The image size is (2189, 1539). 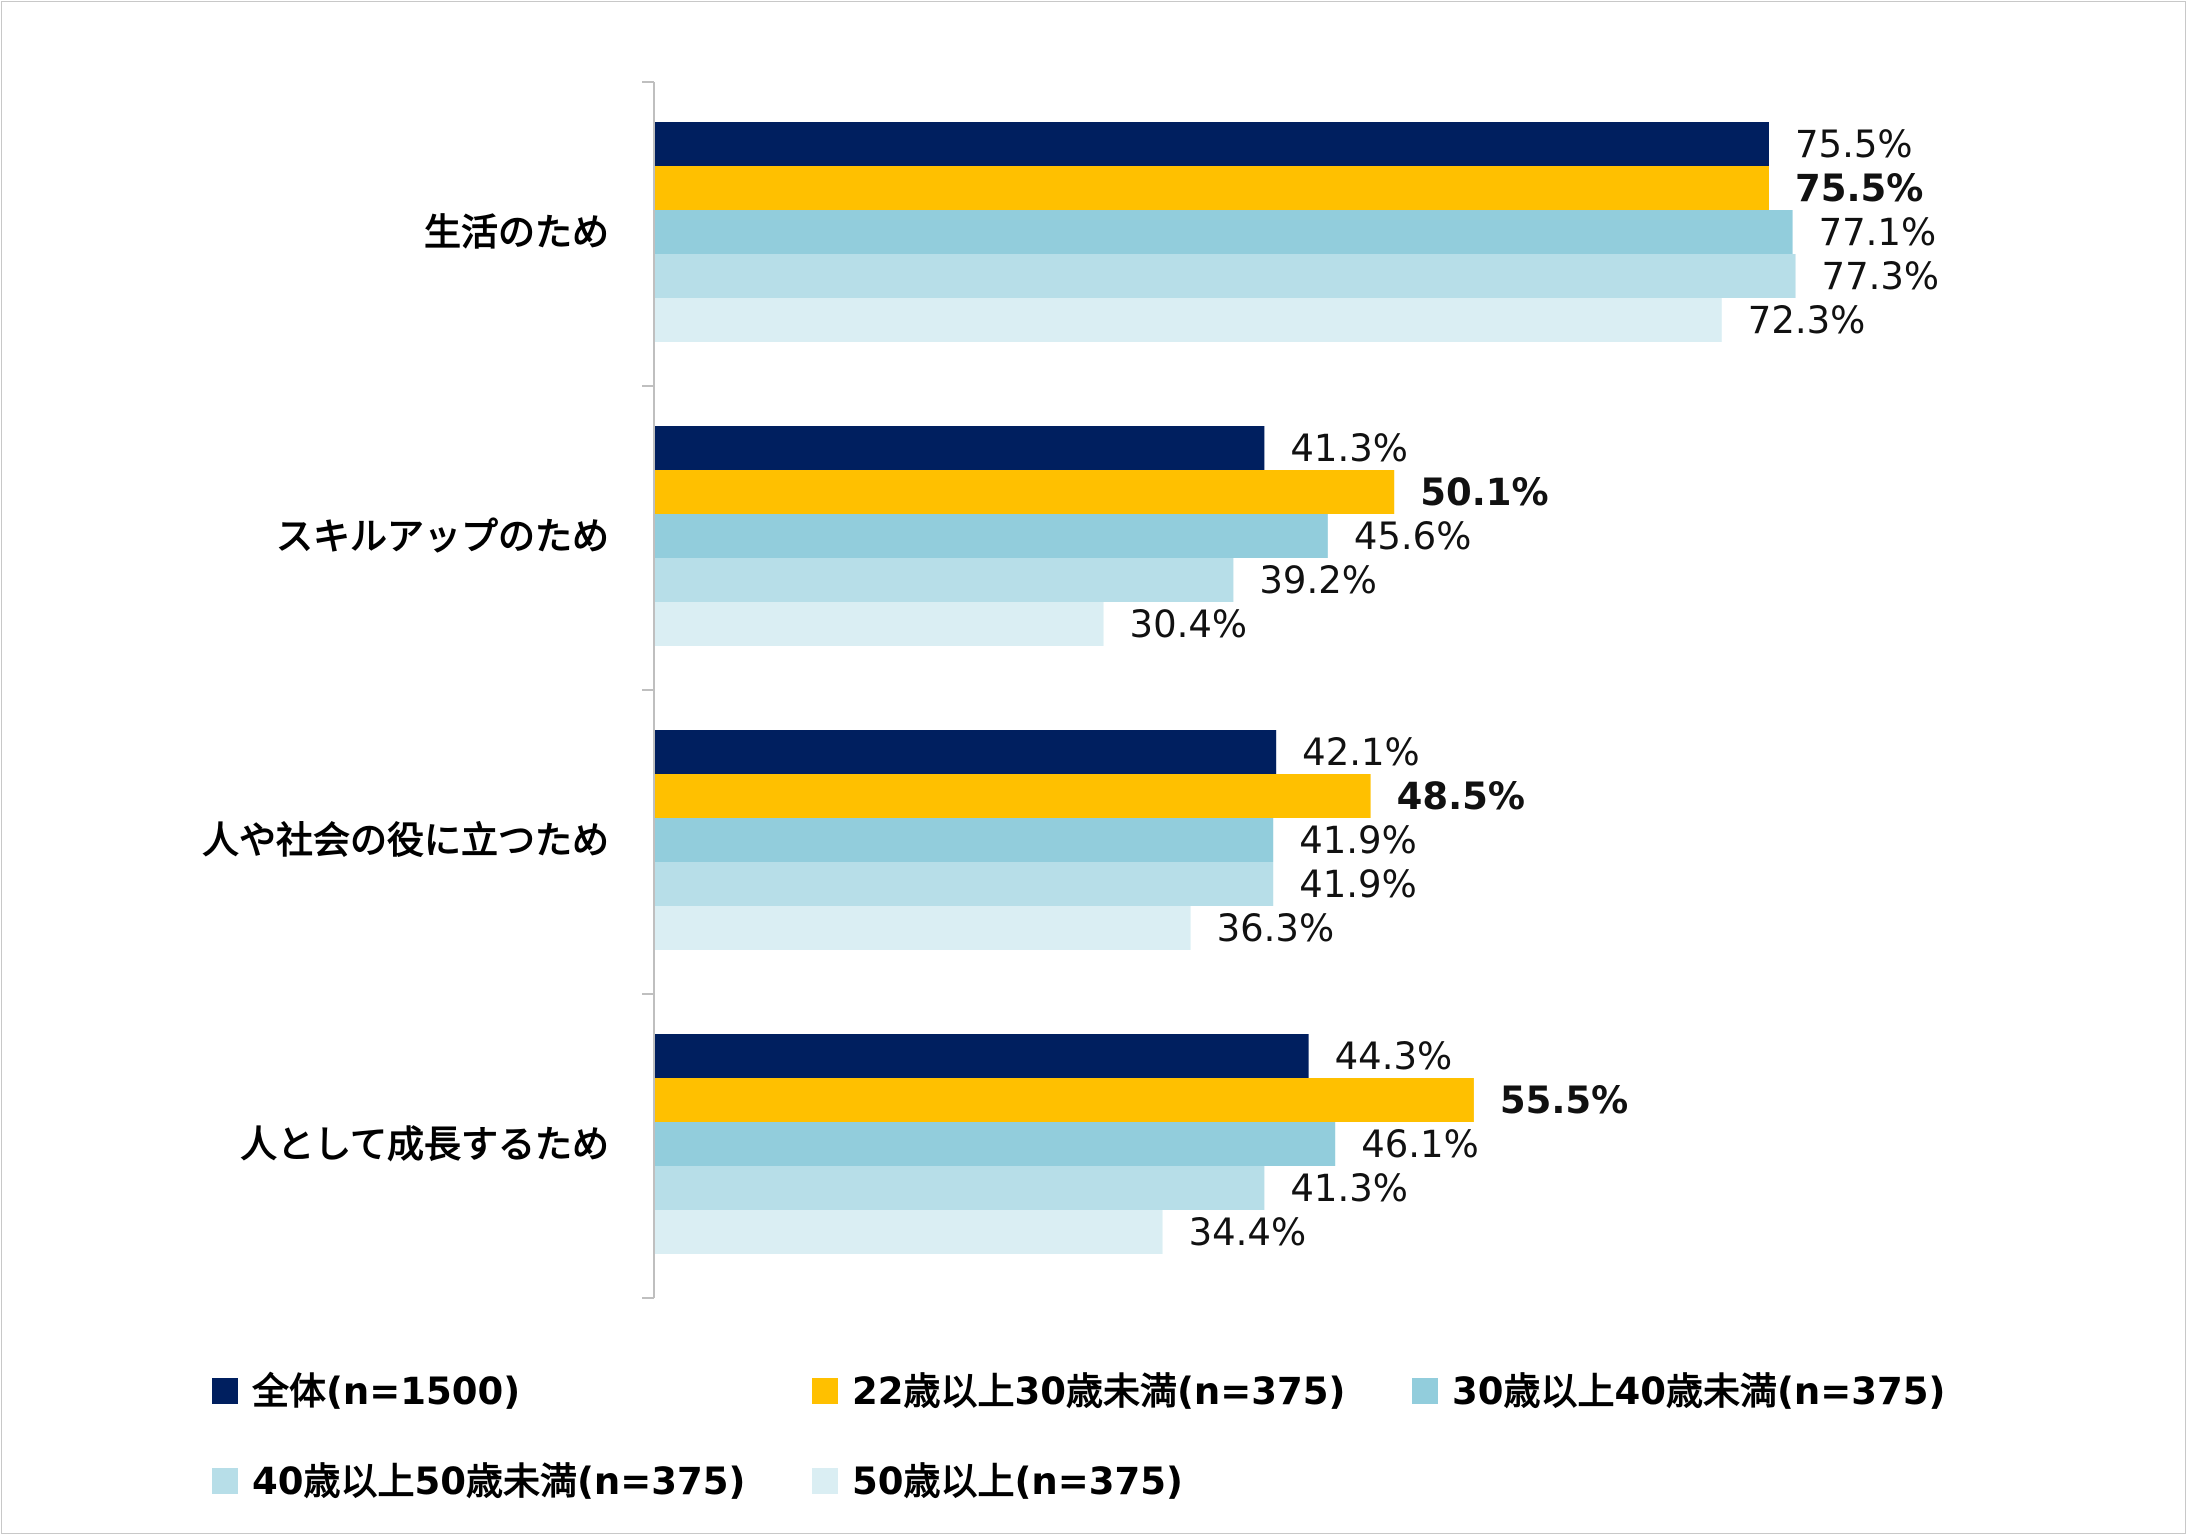 What do you see at coordinates (1807, 320) in the screenshot?
I see `data-label: 72.3%` at bounding box center [1807, 320].